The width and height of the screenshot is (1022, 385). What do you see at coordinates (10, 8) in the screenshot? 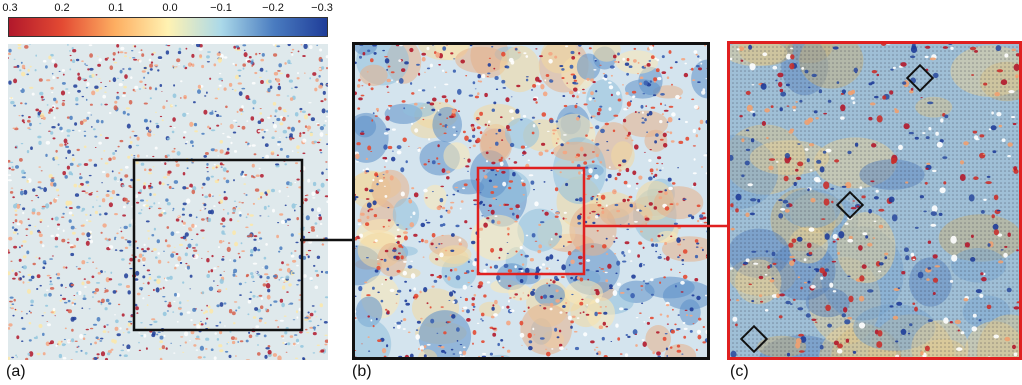
I see `colorbar-tick-label: 0.3` at bounding box center [10, 8].